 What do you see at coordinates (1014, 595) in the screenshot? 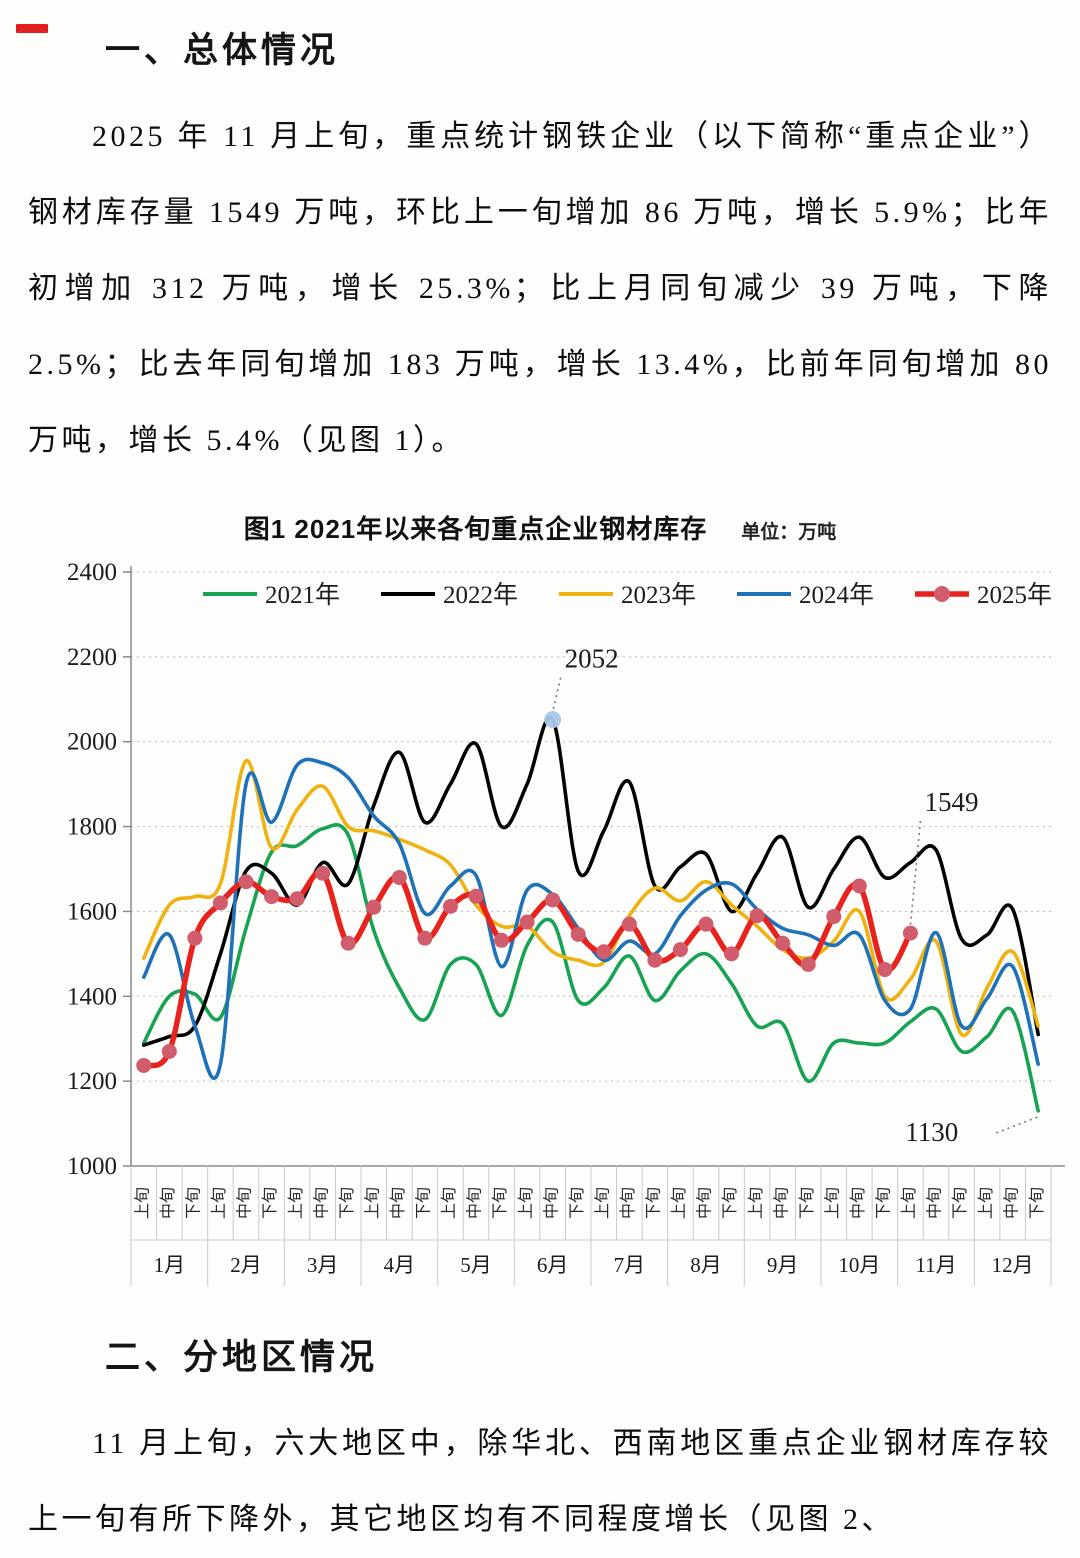
I see `legend-label-2025年: 2025年` at bounding box center [1014, 595].